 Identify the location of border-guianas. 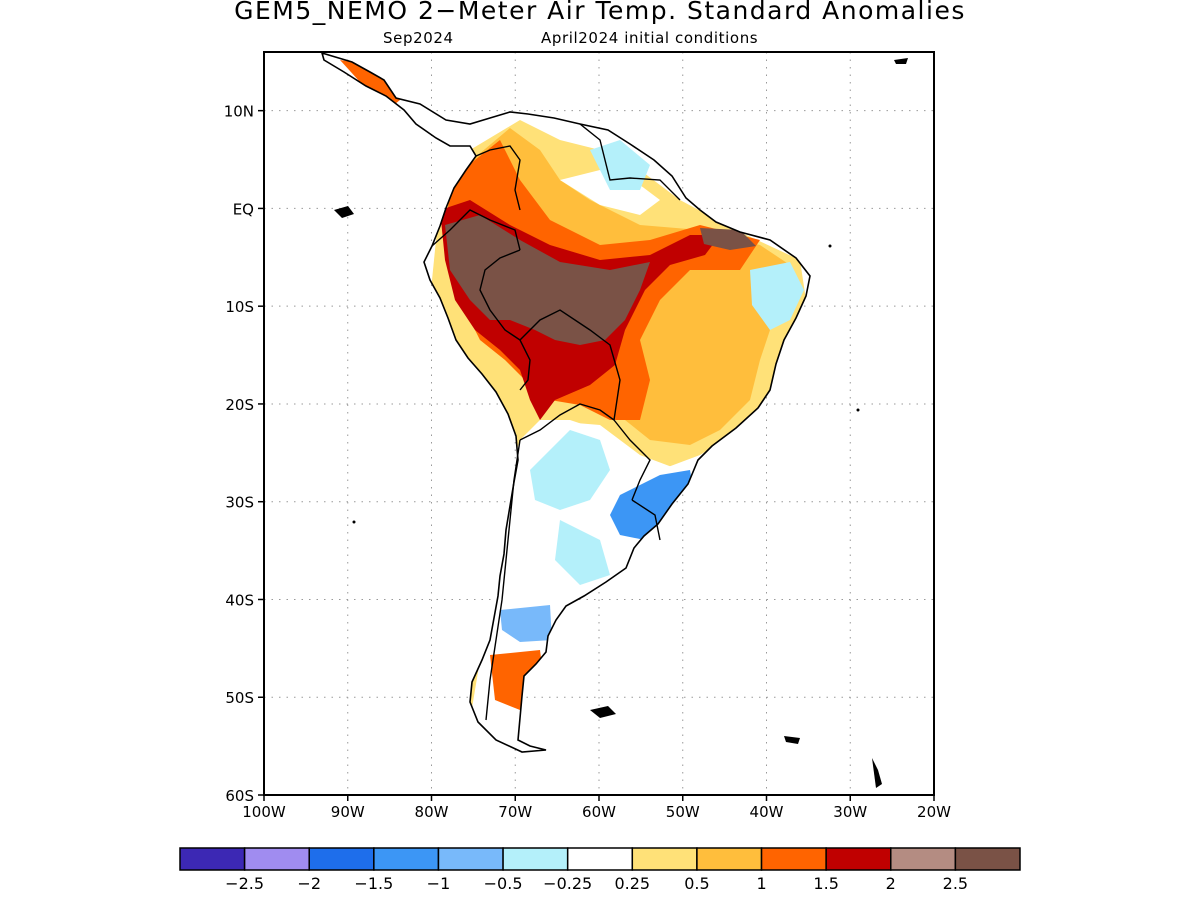
(630, 162).